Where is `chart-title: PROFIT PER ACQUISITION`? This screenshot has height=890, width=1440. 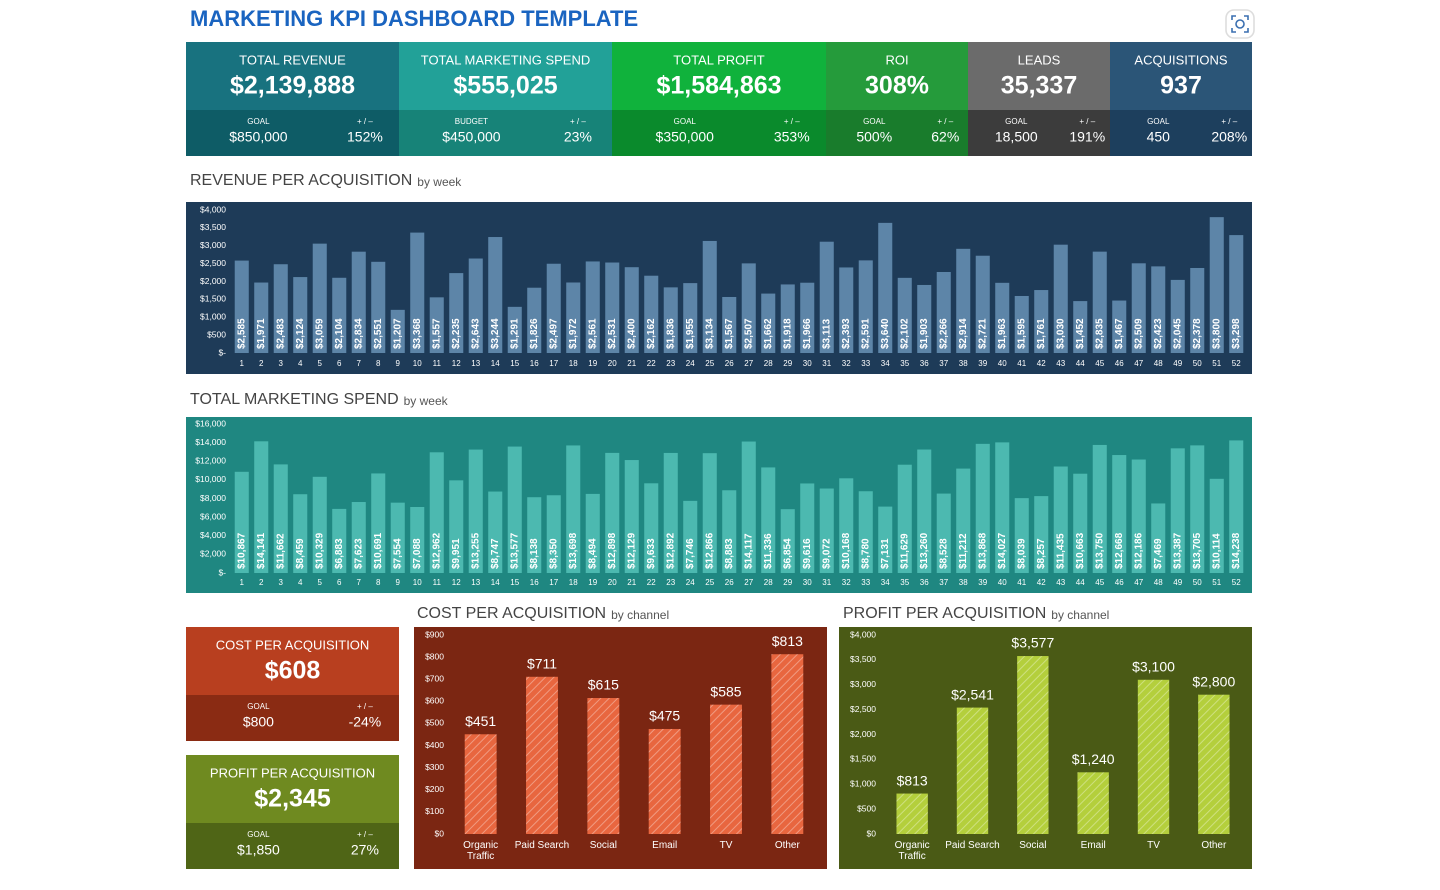 chart-title: PROFIT PER ACQUISITION is located at coordinates (944, 613).